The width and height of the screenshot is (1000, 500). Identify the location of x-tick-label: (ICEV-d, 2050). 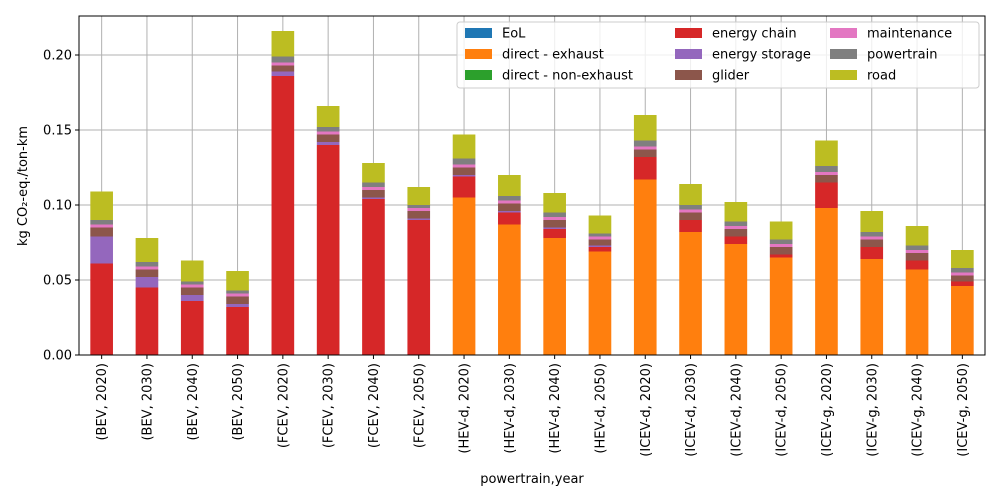
(782, 410).